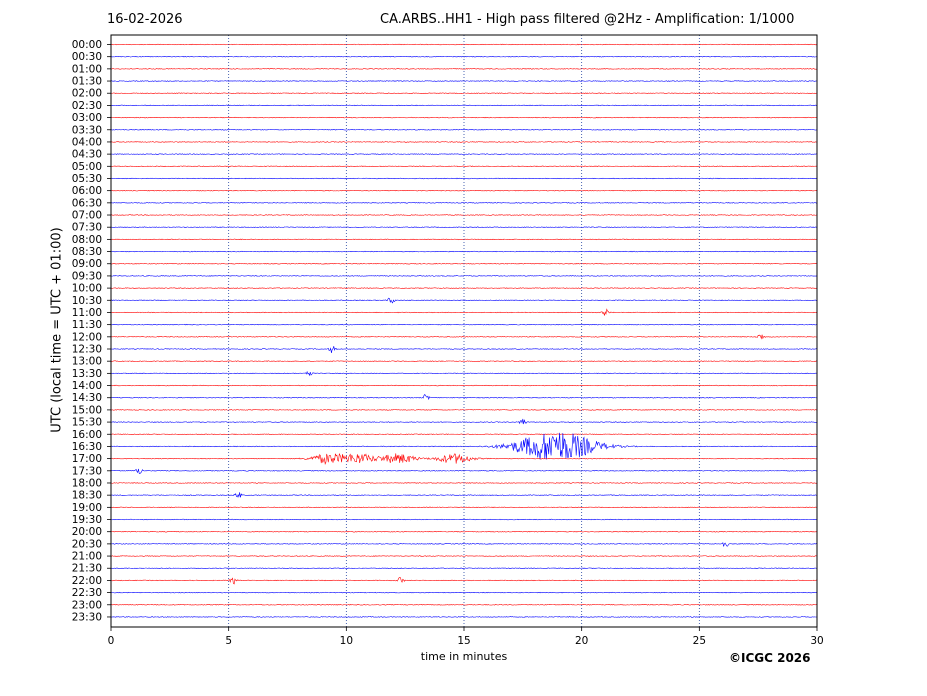 The height and width of the screenshot is (696, 927). I want to click on y-tick-label: 19:30, so click(87, 520).